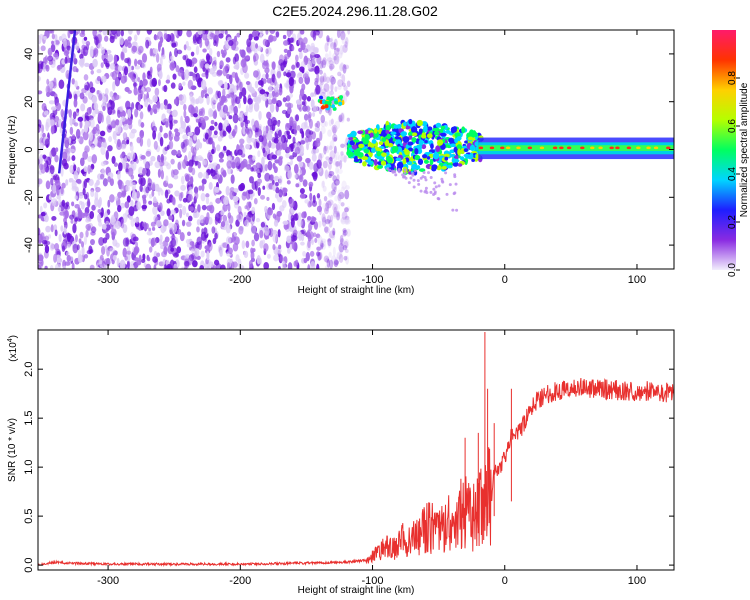 The image size is (750, 600). I want to click on colorbar-tick-label: 0.8, so click(732, 78).